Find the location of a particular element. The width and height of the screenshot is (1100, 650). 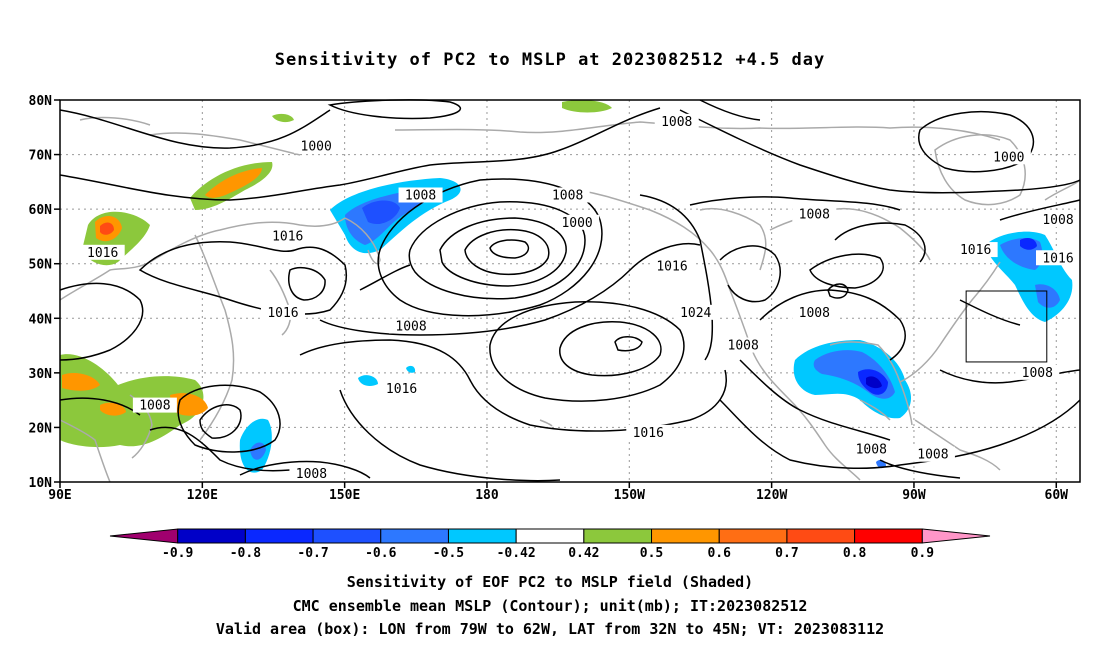

contour-label-text: 1000 is located at coordinates (316, 146).